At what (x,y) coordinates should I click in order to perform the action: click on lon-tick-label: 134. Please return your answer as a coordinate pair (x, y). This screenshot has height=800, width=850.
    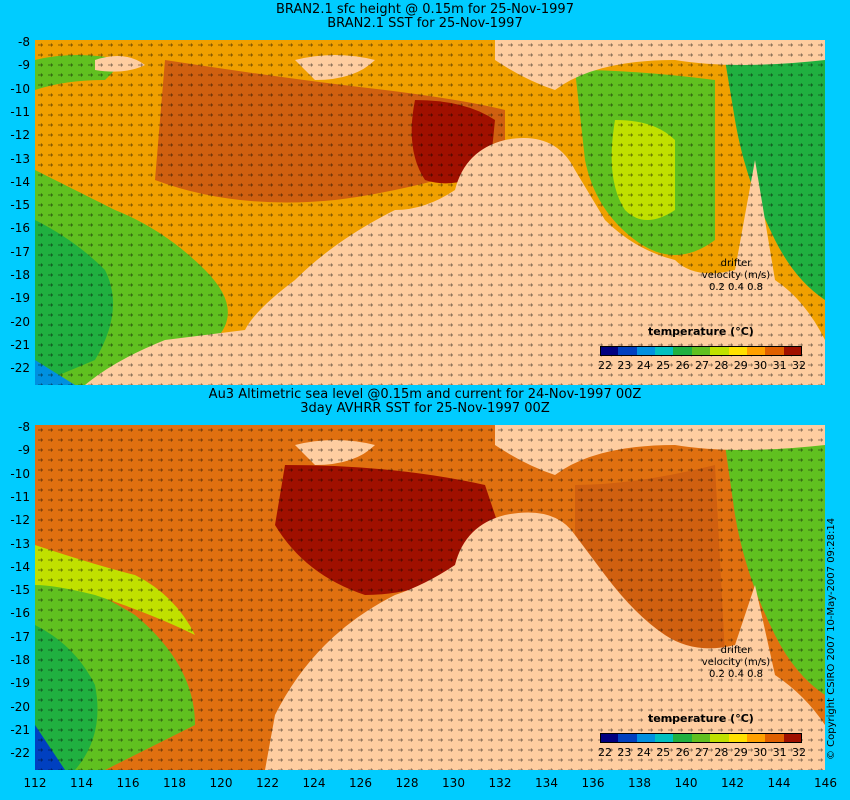
    Looking at the image, I should click on (546, 783).